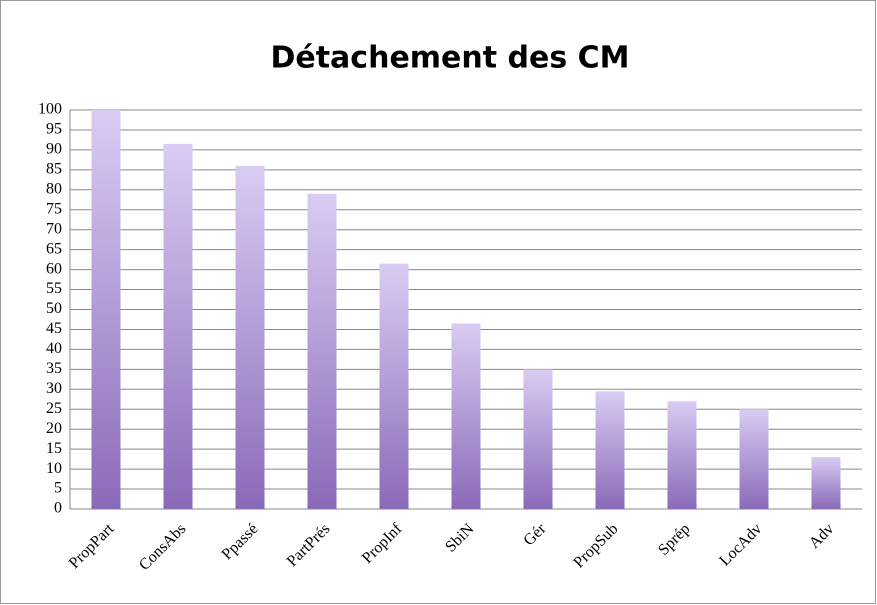  What do you see at coordinates (54, 428) in the screenshot?
I see `y-tick-label: 20` at bounding box center [54, 428].